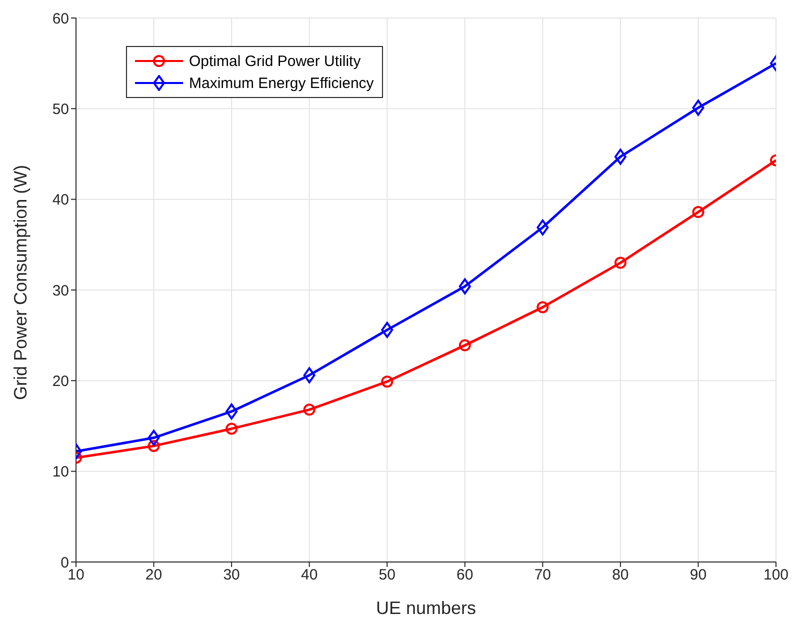 The width and height of the screenshot is (798, 636). Describe the element at coordinates (465, 575) in the screenshot. I see `x-tick-label: 60` at that location.